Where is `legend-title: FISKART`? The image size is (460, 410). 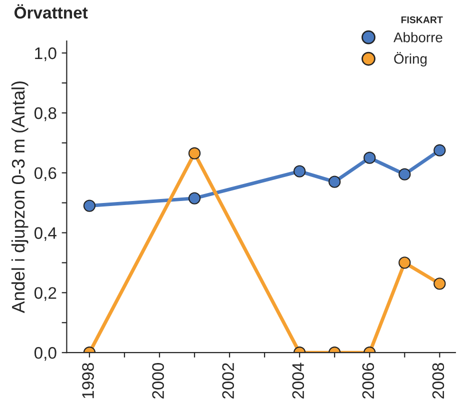 legend-title: FISKART is located at coordinates (422, 20).